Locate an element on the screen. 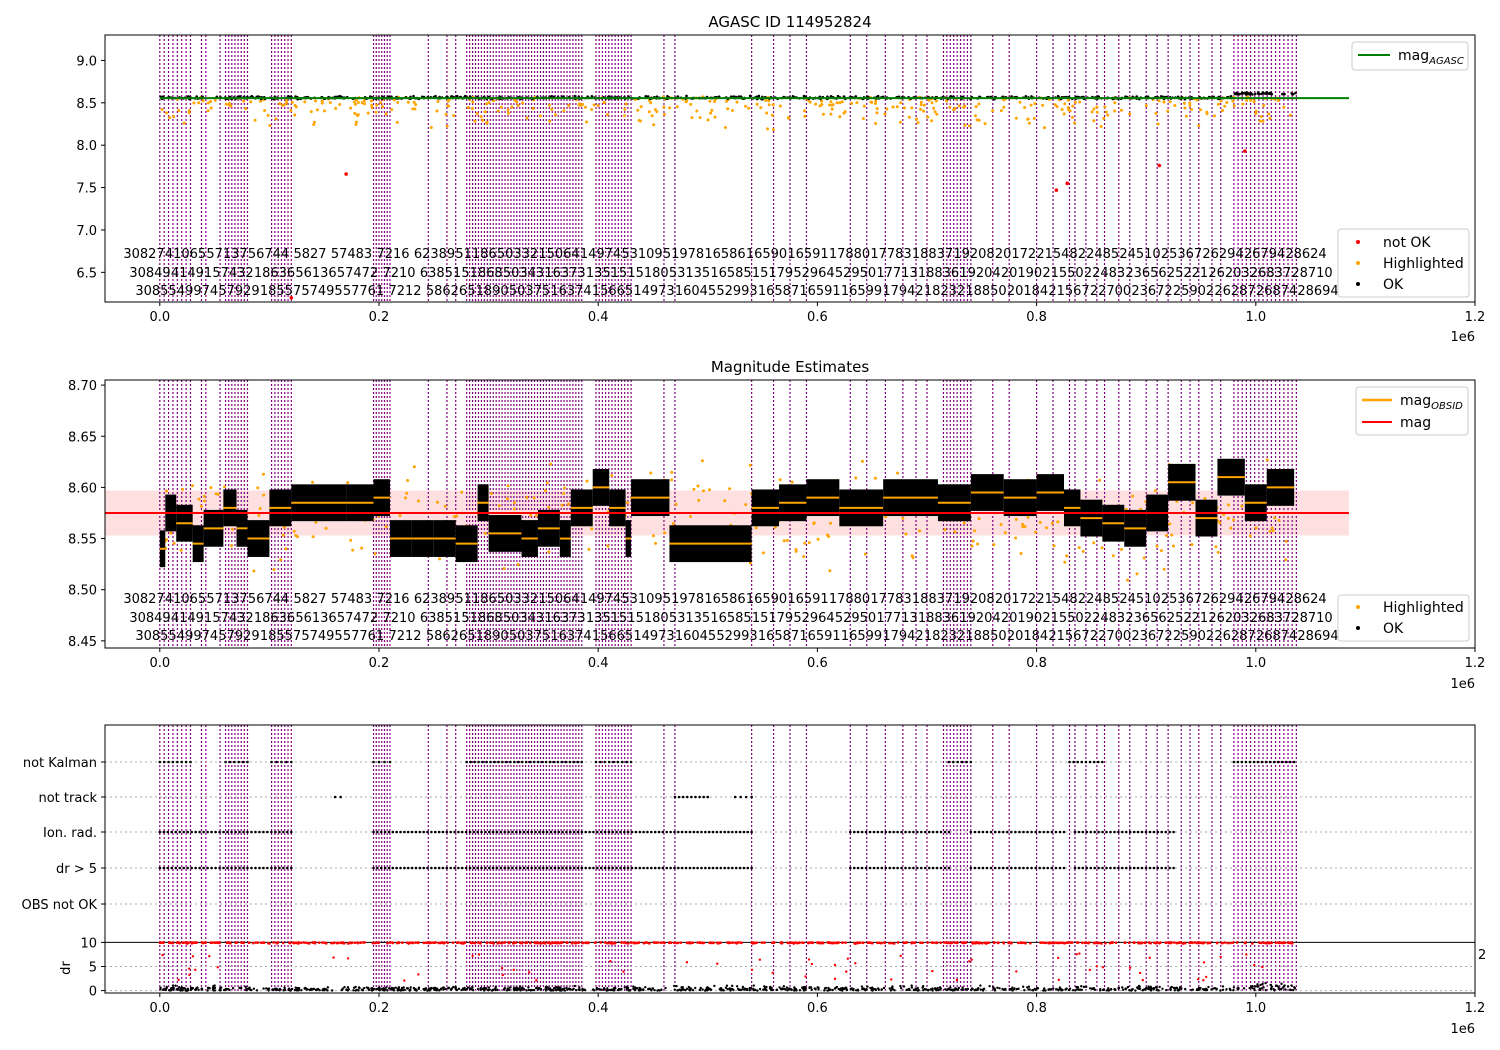  agasc-obsid-label-1-24: 23656 is located at coordinates (1145, 273).